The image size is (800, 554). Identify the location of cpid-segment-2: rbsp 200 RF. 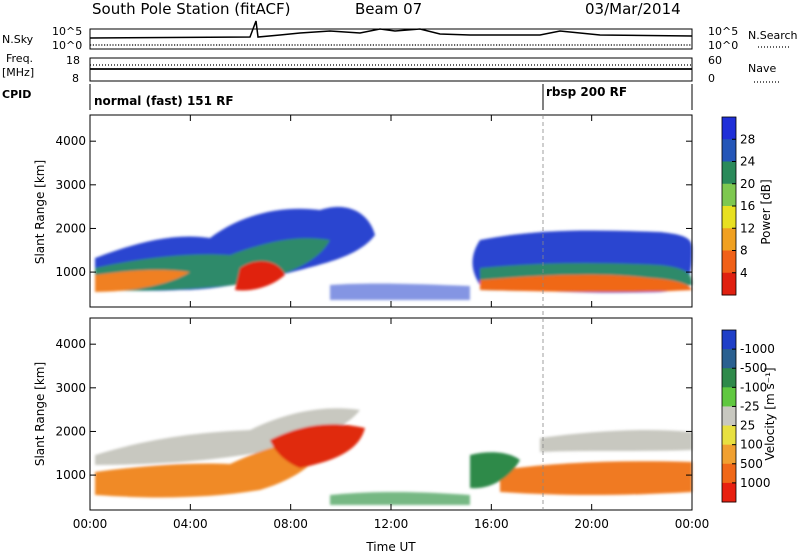
(586, 92).